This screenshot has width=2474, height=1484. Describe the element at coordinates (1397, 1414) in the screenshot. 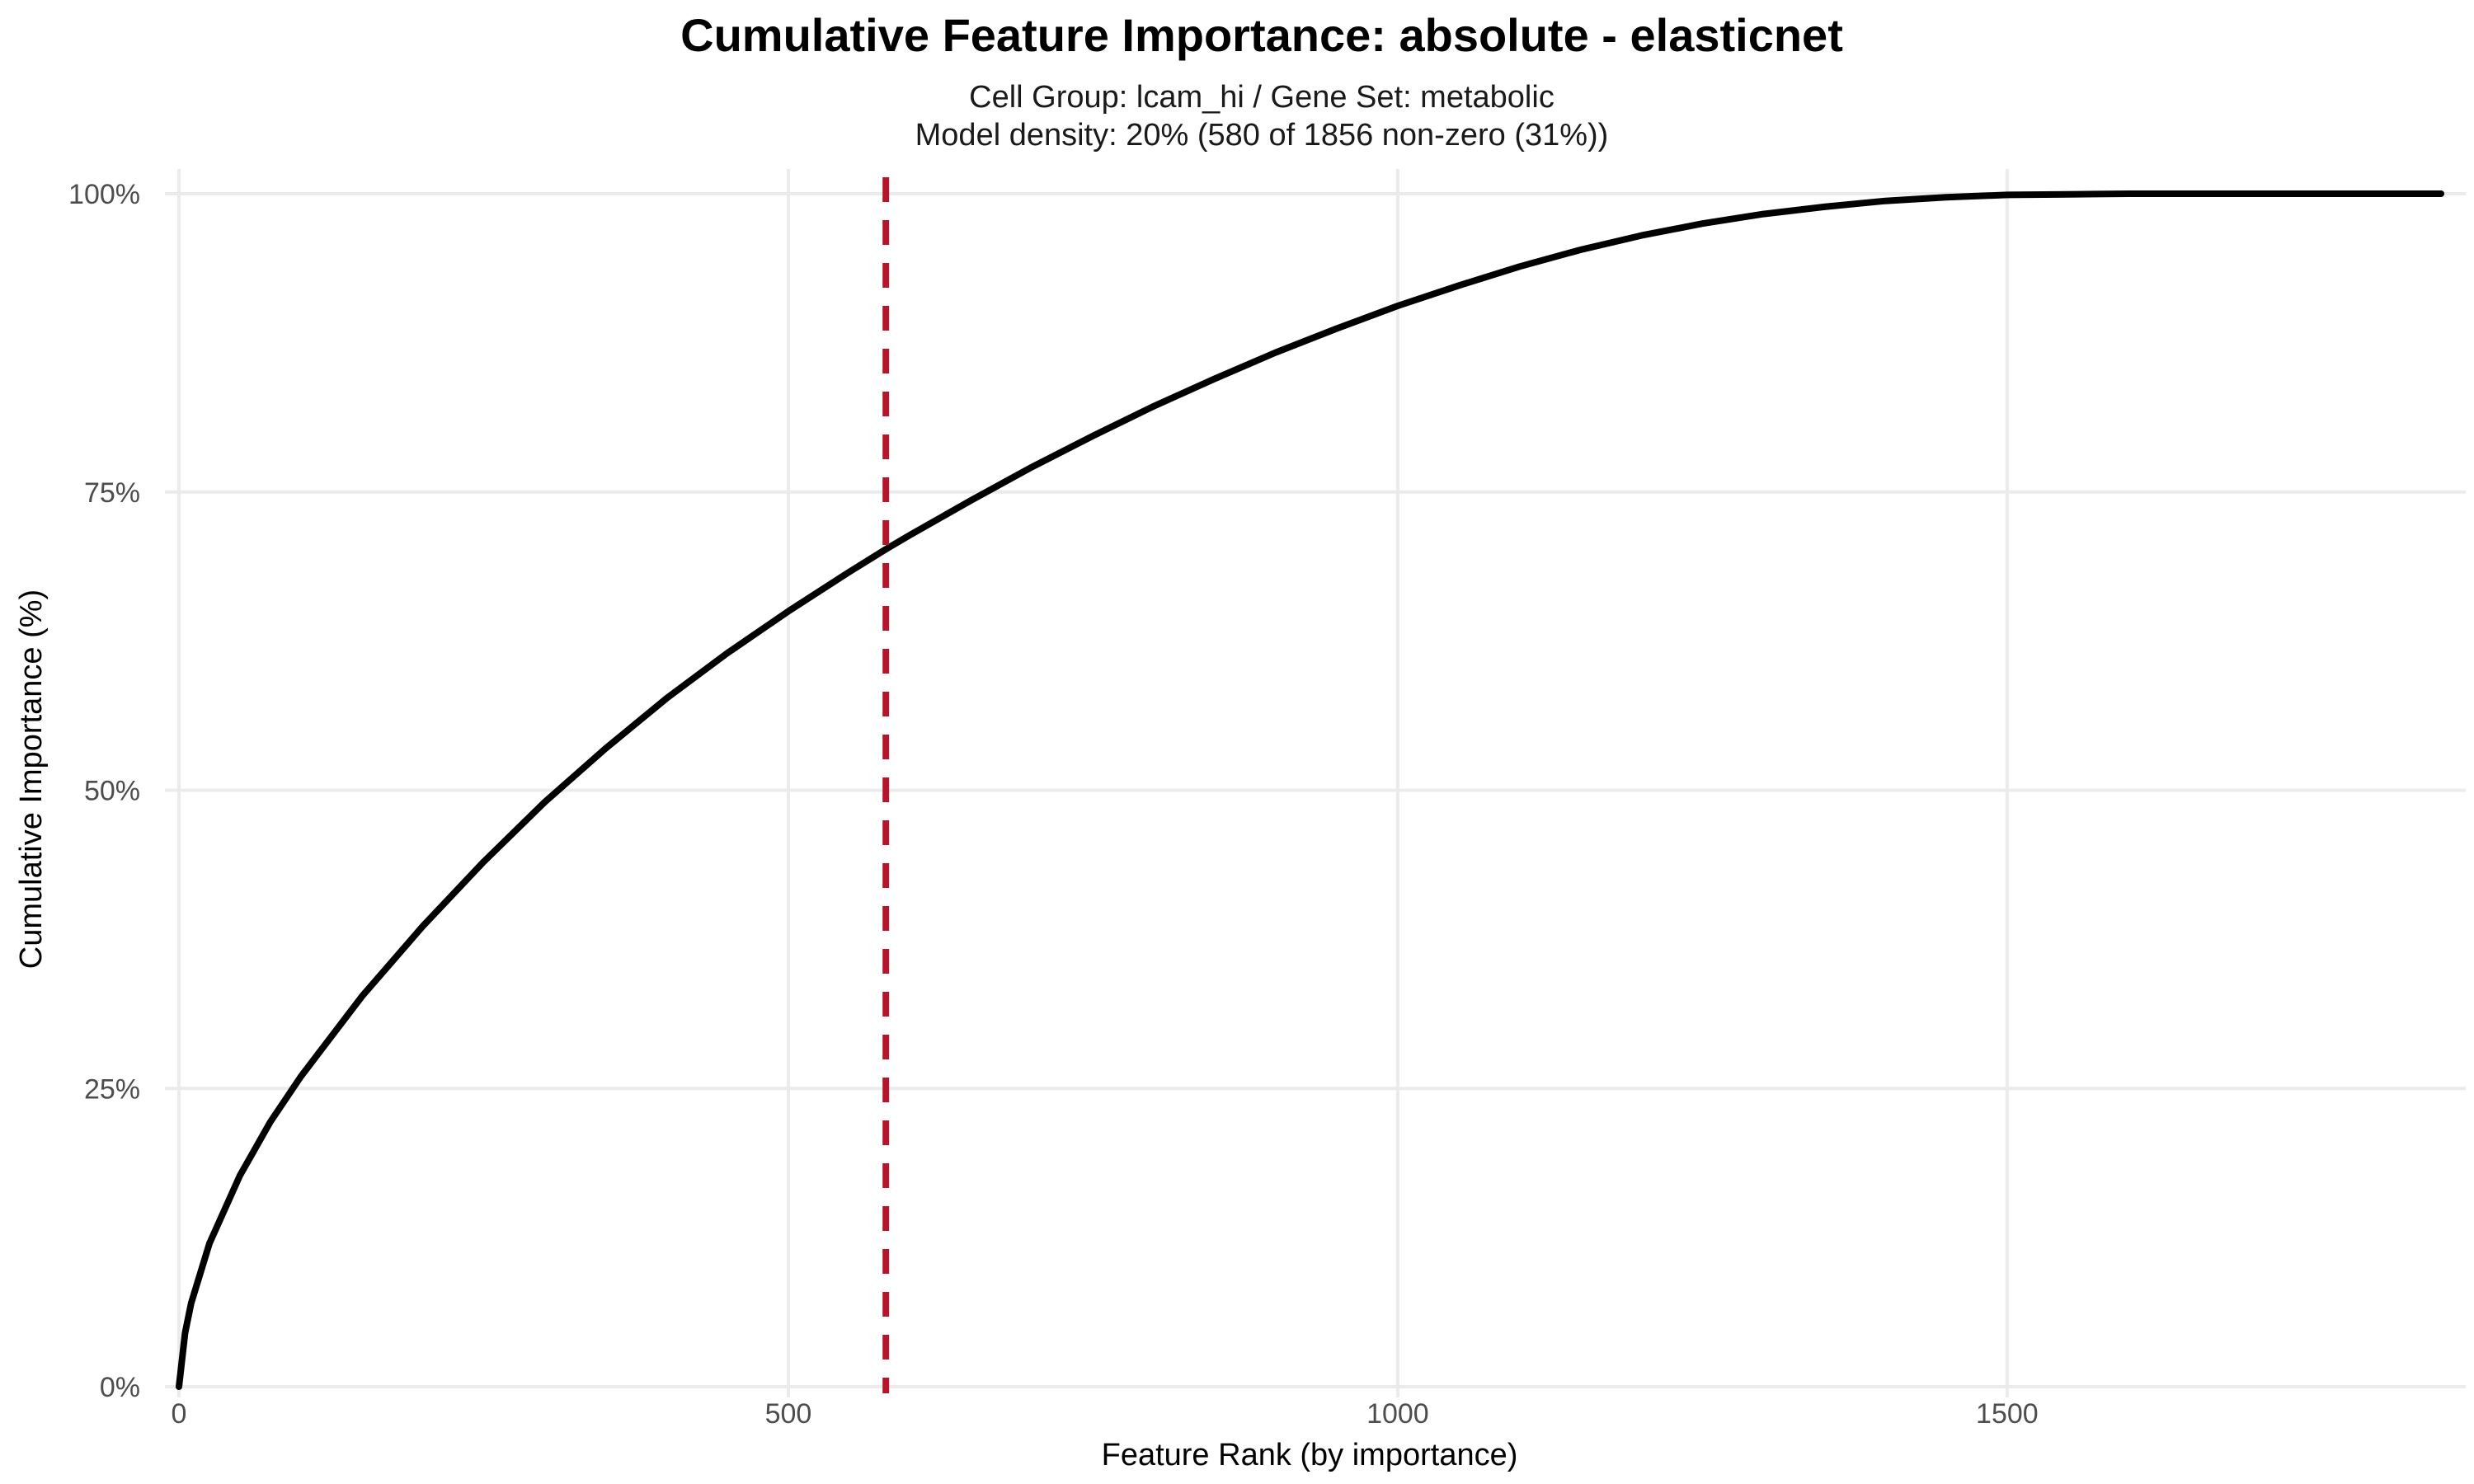

I see `x-tick-label: 1000` at that location.